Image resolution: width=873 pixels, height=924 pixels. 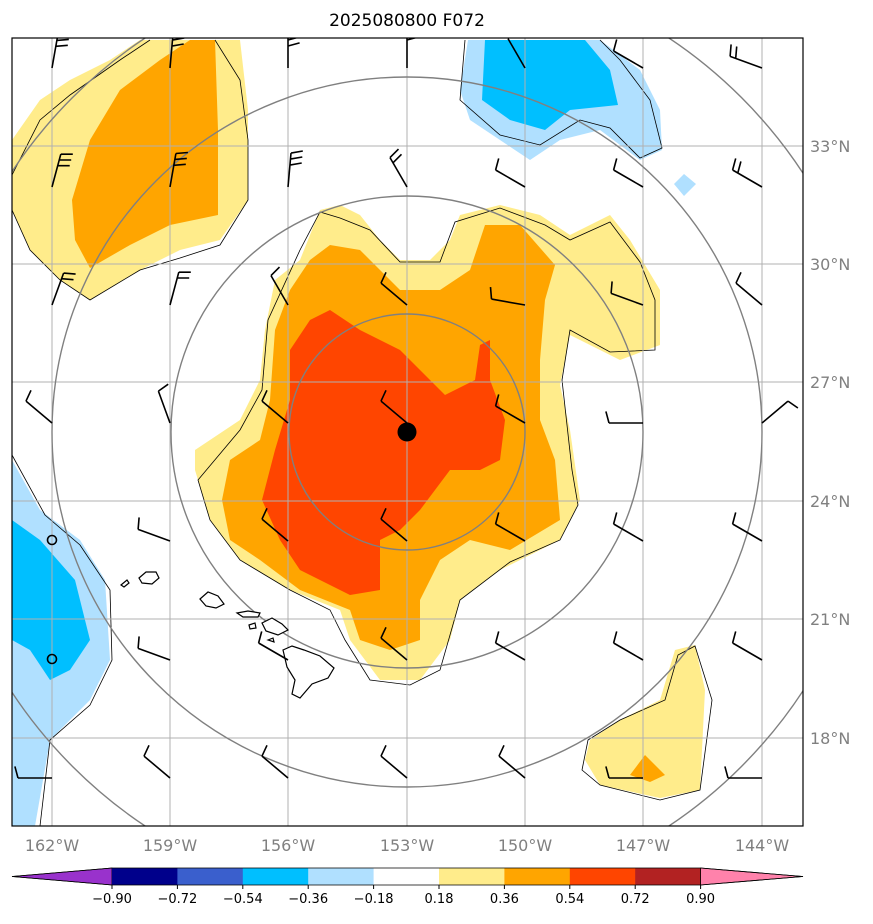 I want to click on island-niihau, so click(x=124, y=583).